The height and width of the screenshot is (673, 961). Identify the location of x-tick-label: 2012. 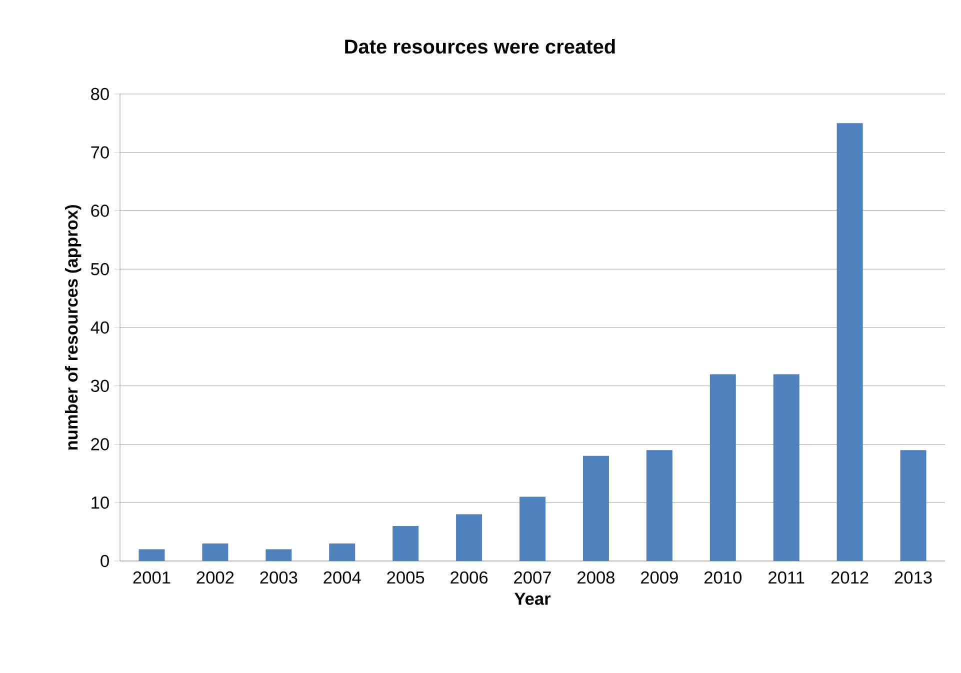
(849, 577).